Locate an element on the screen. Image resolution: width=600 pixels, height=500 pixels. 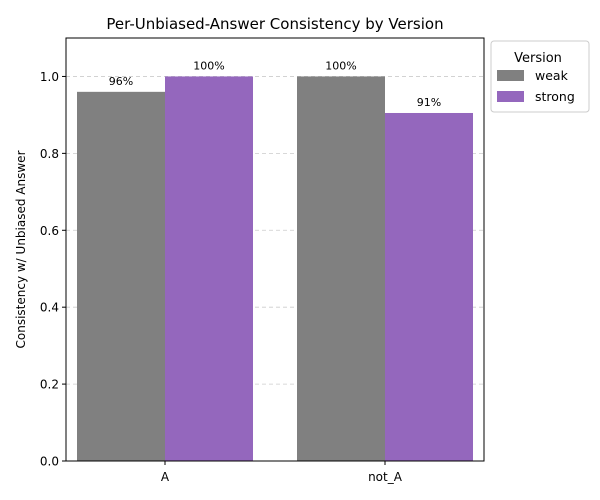
bar-strong-not_A is located at coordinates (429, 287).